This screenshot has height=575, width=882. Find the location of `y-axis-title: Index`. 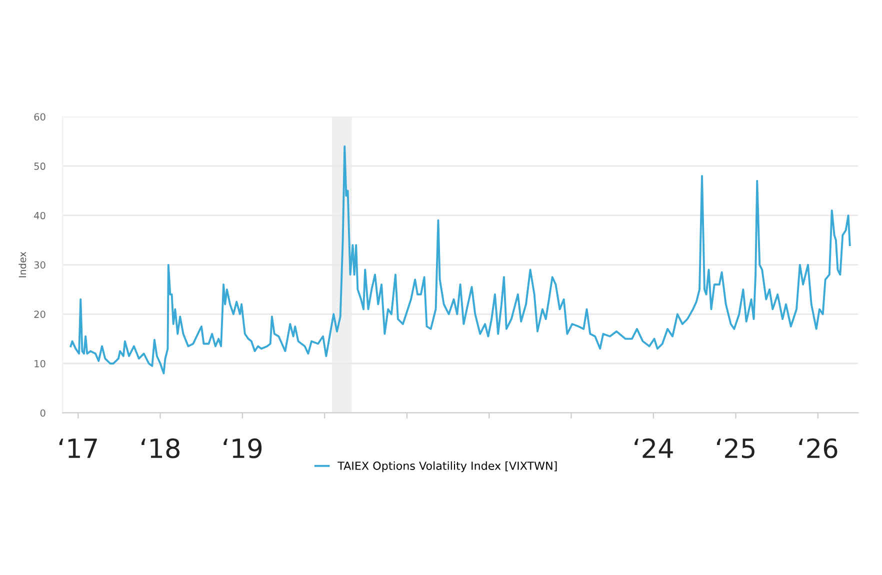

y-axis-title: Index is located at coordinates (22, 265).